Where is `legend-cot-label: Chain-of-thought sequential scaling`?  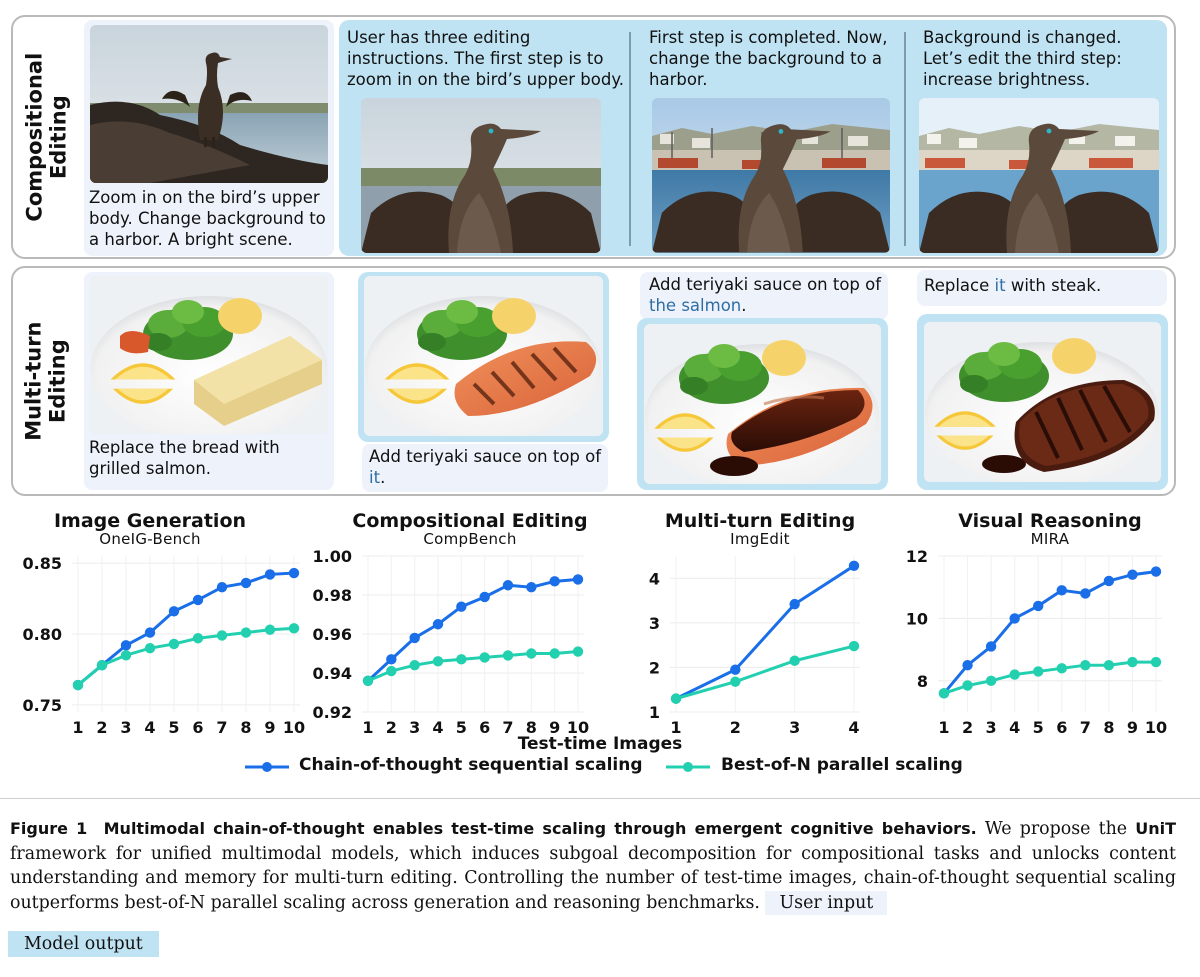
legend-cot-label: Chain-of-thought sequential scaling is located at coordinates (471, 765).